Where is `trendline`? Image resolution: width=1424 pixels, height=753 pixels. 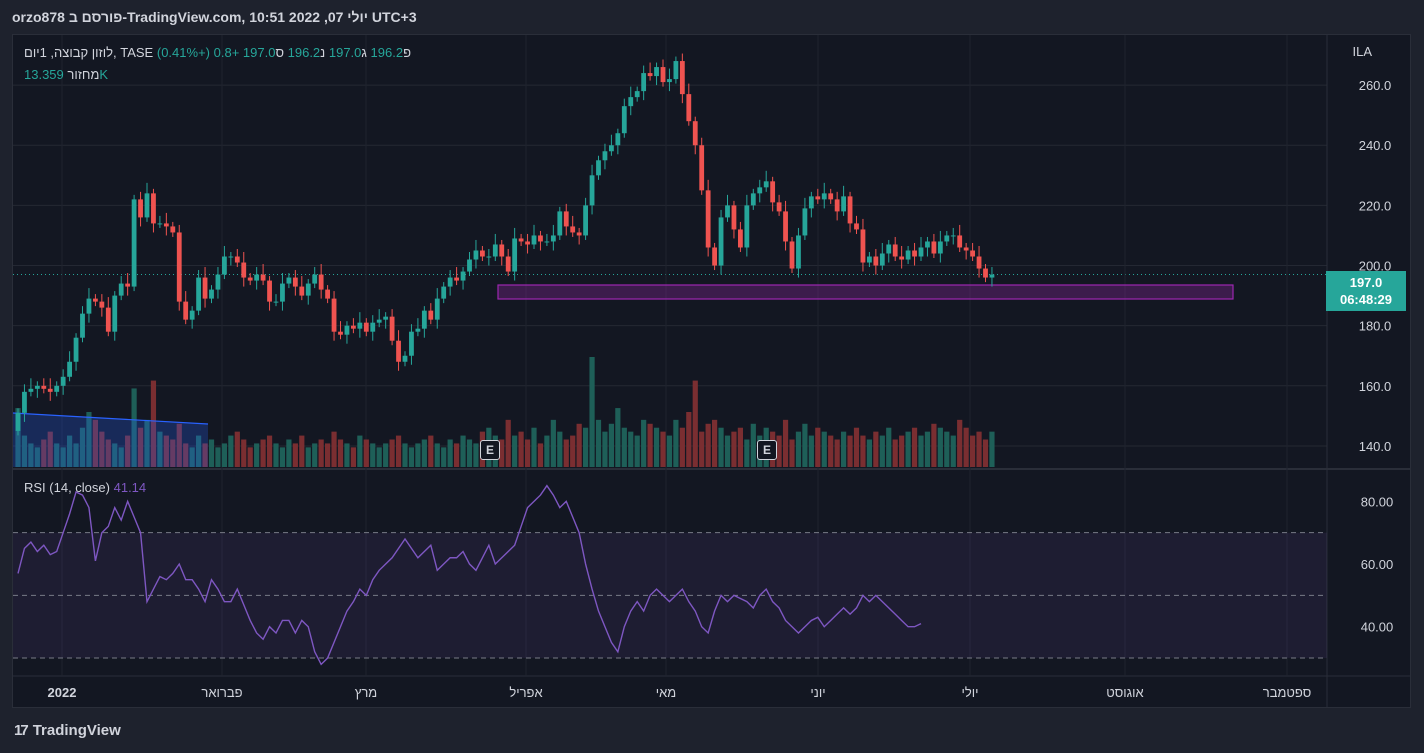 trendline is located at coordinates (110, 418).